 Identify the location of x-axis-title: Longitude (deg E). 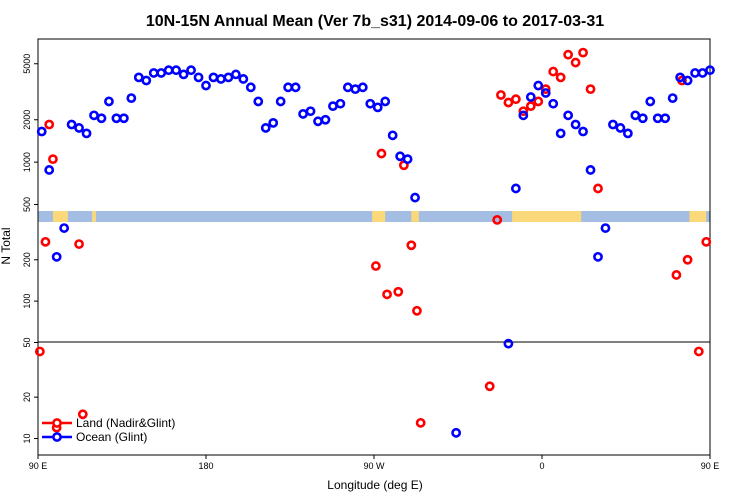
(374, 485).